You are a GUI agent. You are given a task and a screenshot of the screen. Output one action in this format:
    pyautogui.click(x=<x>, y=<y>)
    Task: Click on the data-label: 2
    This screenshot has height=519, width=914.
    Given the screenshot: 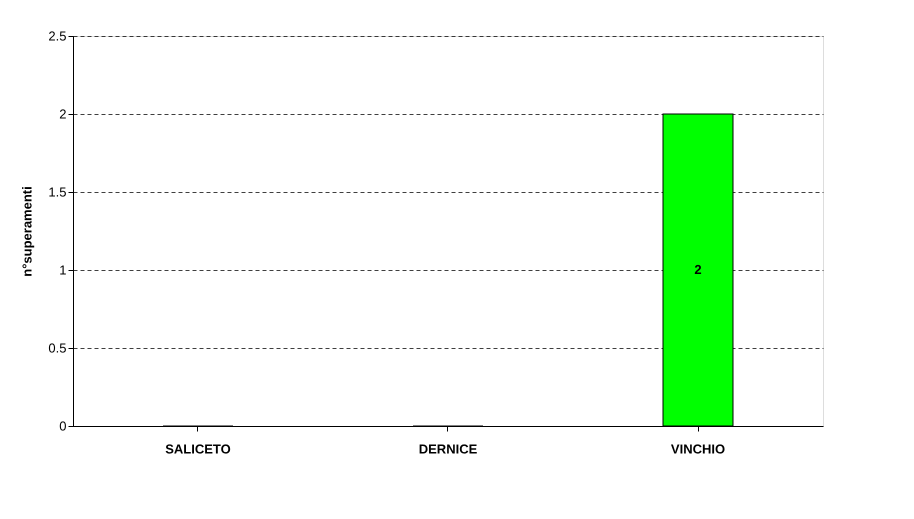 What is the action you would take?
    pyautogui.click(x=698, y=269)
    